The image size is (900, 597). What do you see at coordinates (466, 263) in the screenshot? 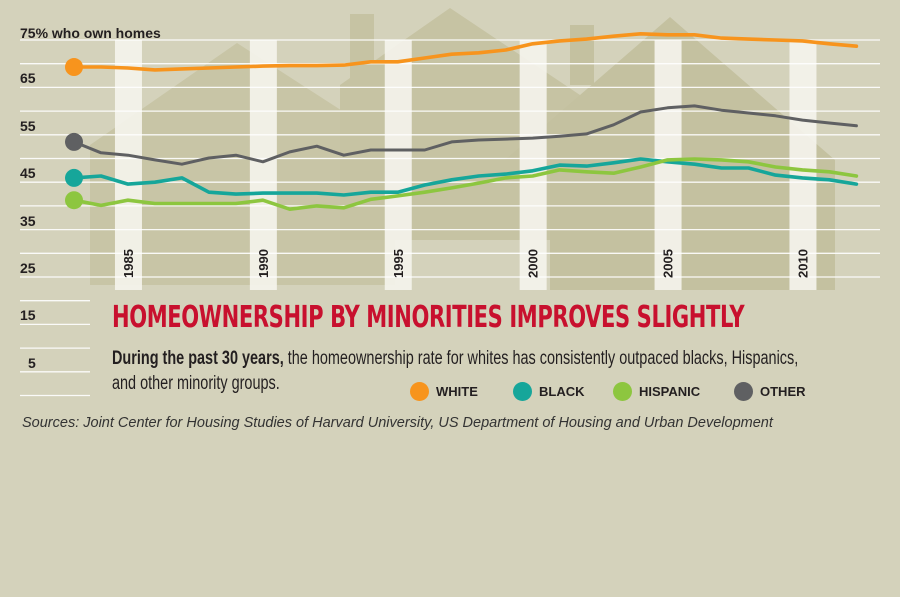
I see `x-tick-labels: 1985 1990 1995 2000 2005 2010` at bounding box center [466, 263].